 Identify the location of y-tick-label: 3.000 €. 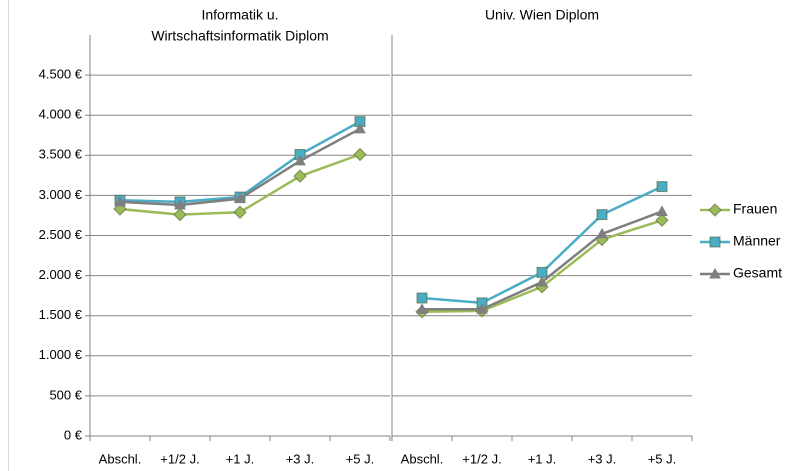
(61, 194).